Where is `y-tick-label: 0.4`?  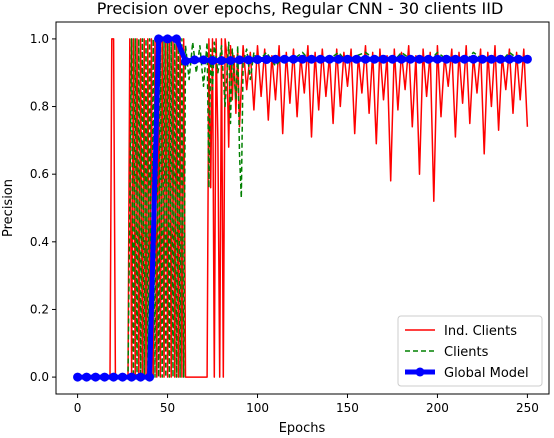 y-tick-label: 0.4 is located at coordinates (39, 242).